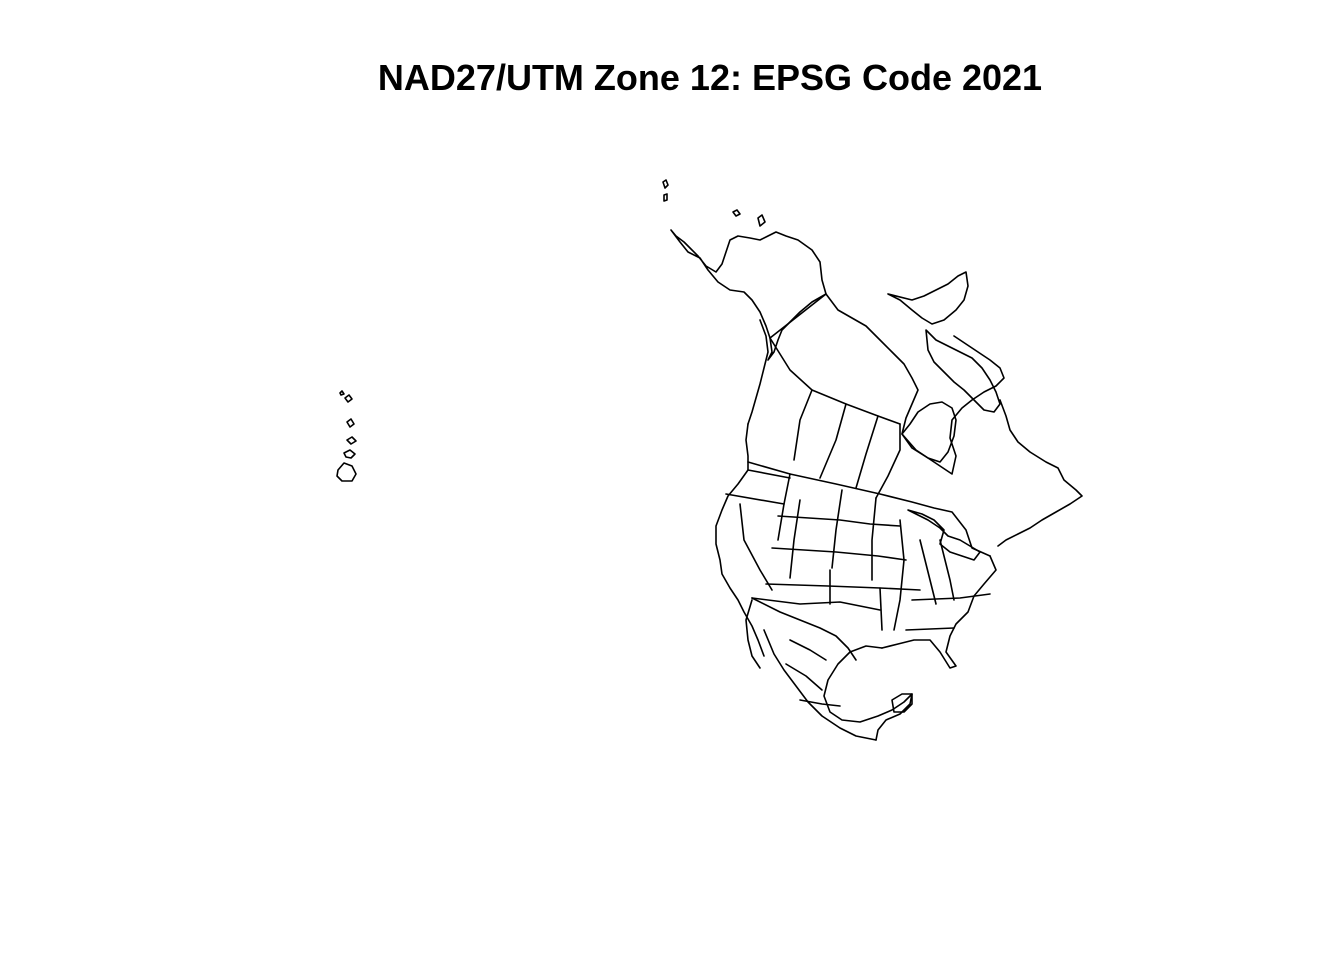 The height and width of the screenshot is (960, 1344). Describe the element at coordinates (928, 298) in the screenshot. I see `greenland-coast` at that location.